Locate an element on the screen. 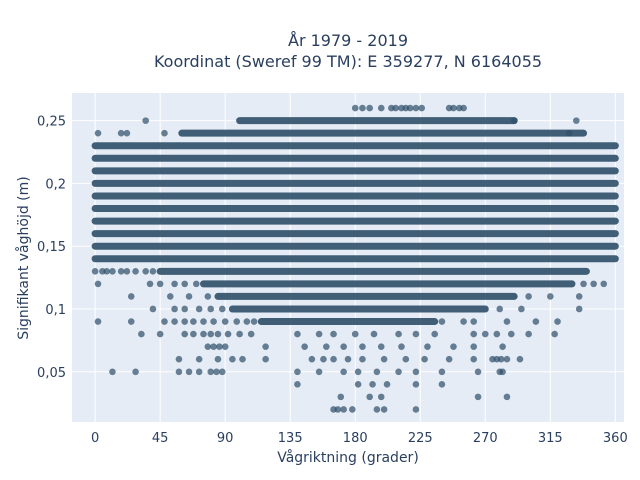  y-axis-label: Signifikant våghöjd (m) is located at coordinates (23, 257).